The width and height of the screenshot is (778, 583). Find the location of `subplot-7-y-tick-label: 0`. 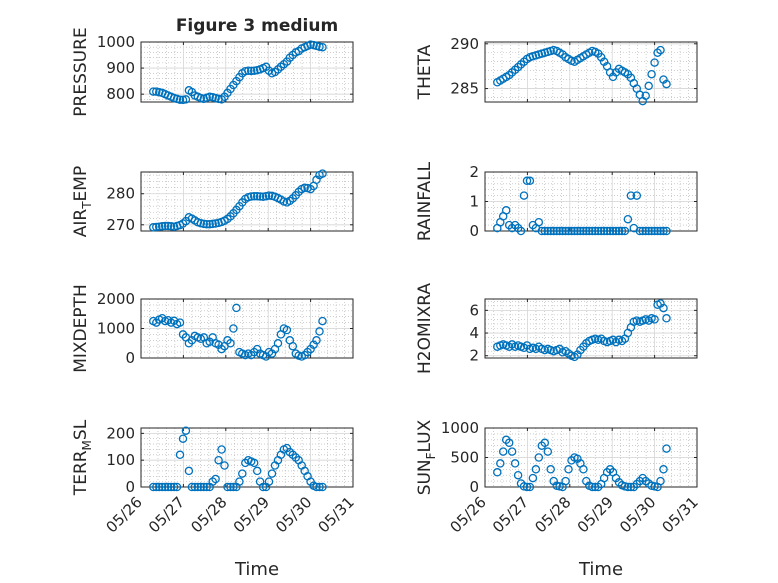

subplot-7-y-tick-label: 0 is located at coordinates (130, 487).